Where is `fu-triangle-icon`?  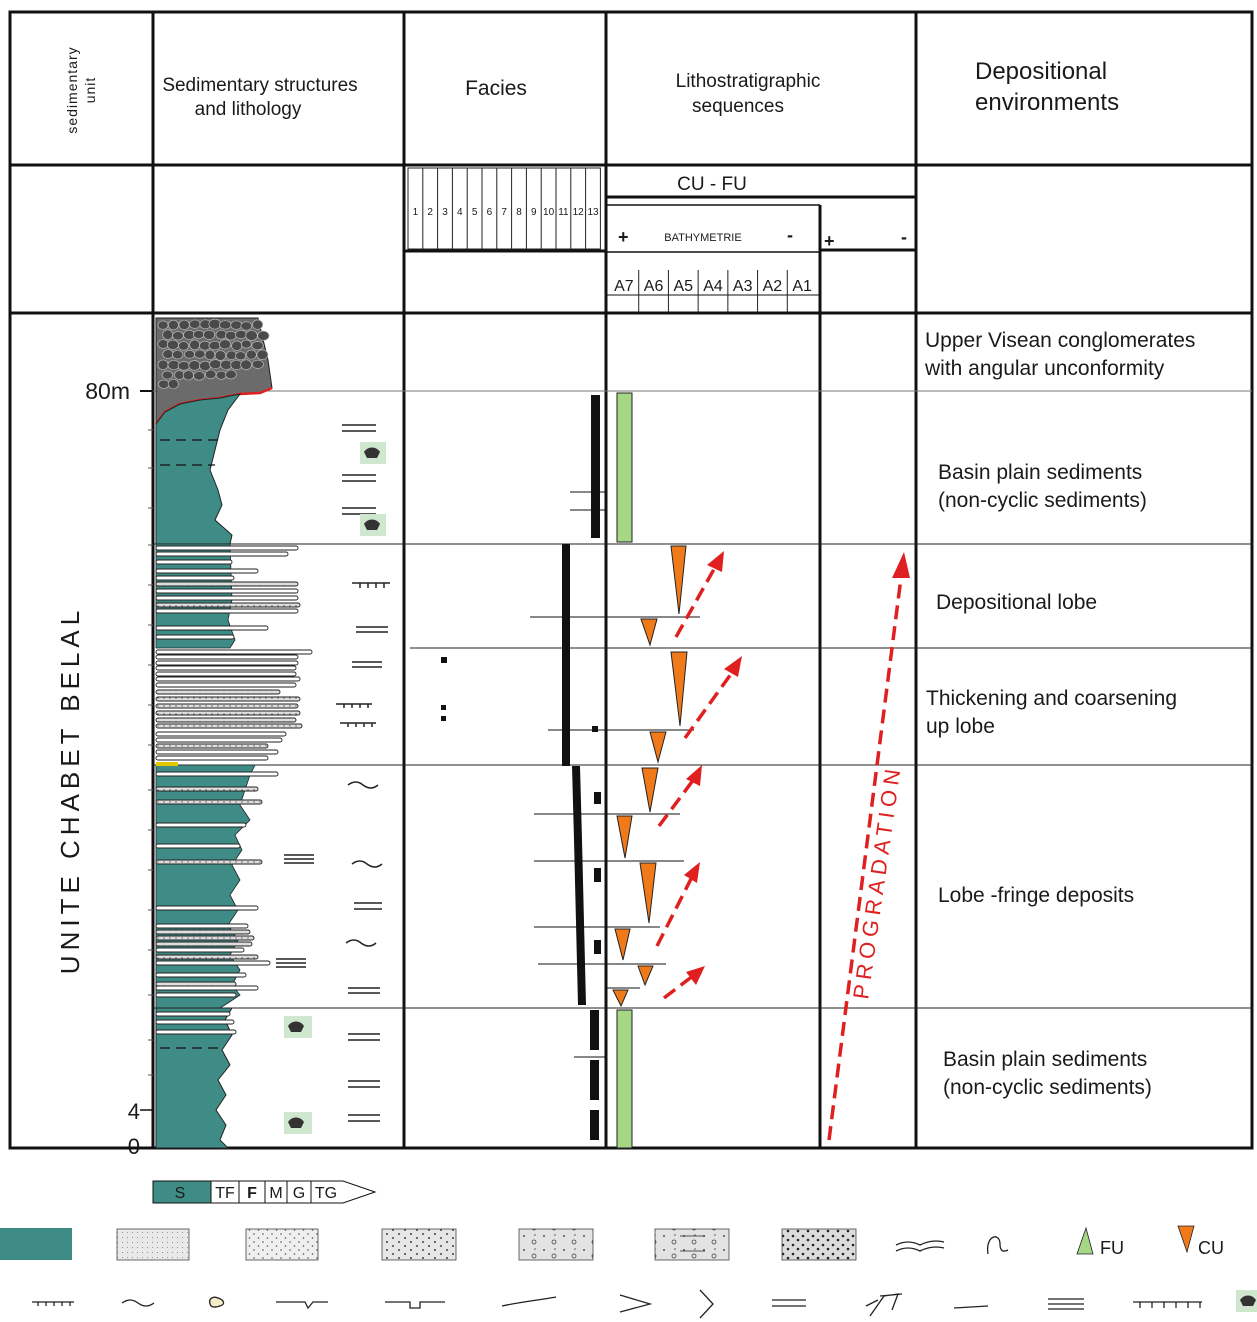
fu-triangle-icon is located at coordinates (1085, 1240).